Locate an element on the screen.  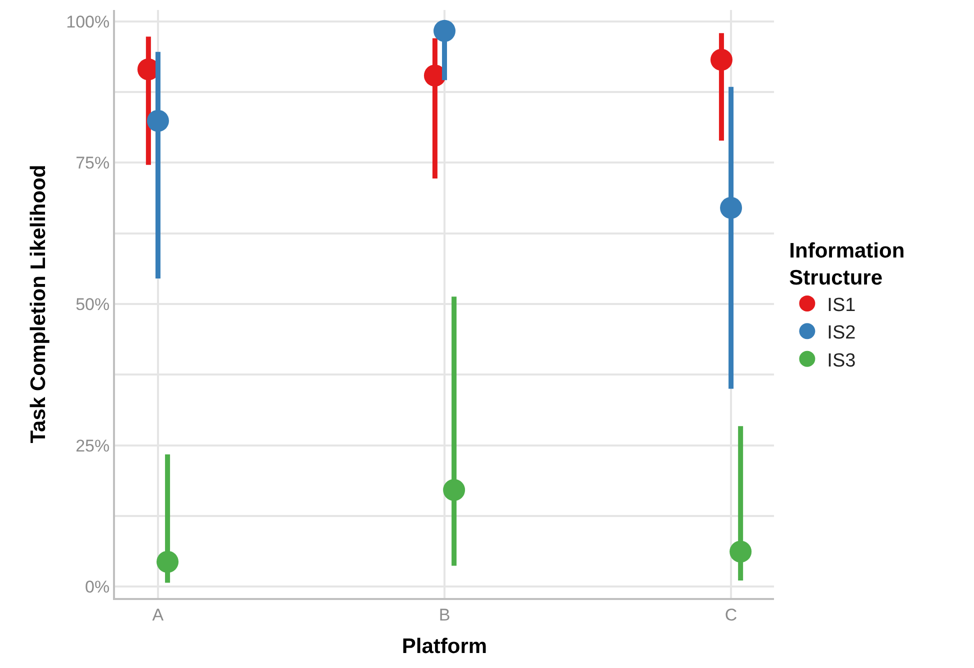
x-axis-title: Platform is located at coordinates (445, 646).